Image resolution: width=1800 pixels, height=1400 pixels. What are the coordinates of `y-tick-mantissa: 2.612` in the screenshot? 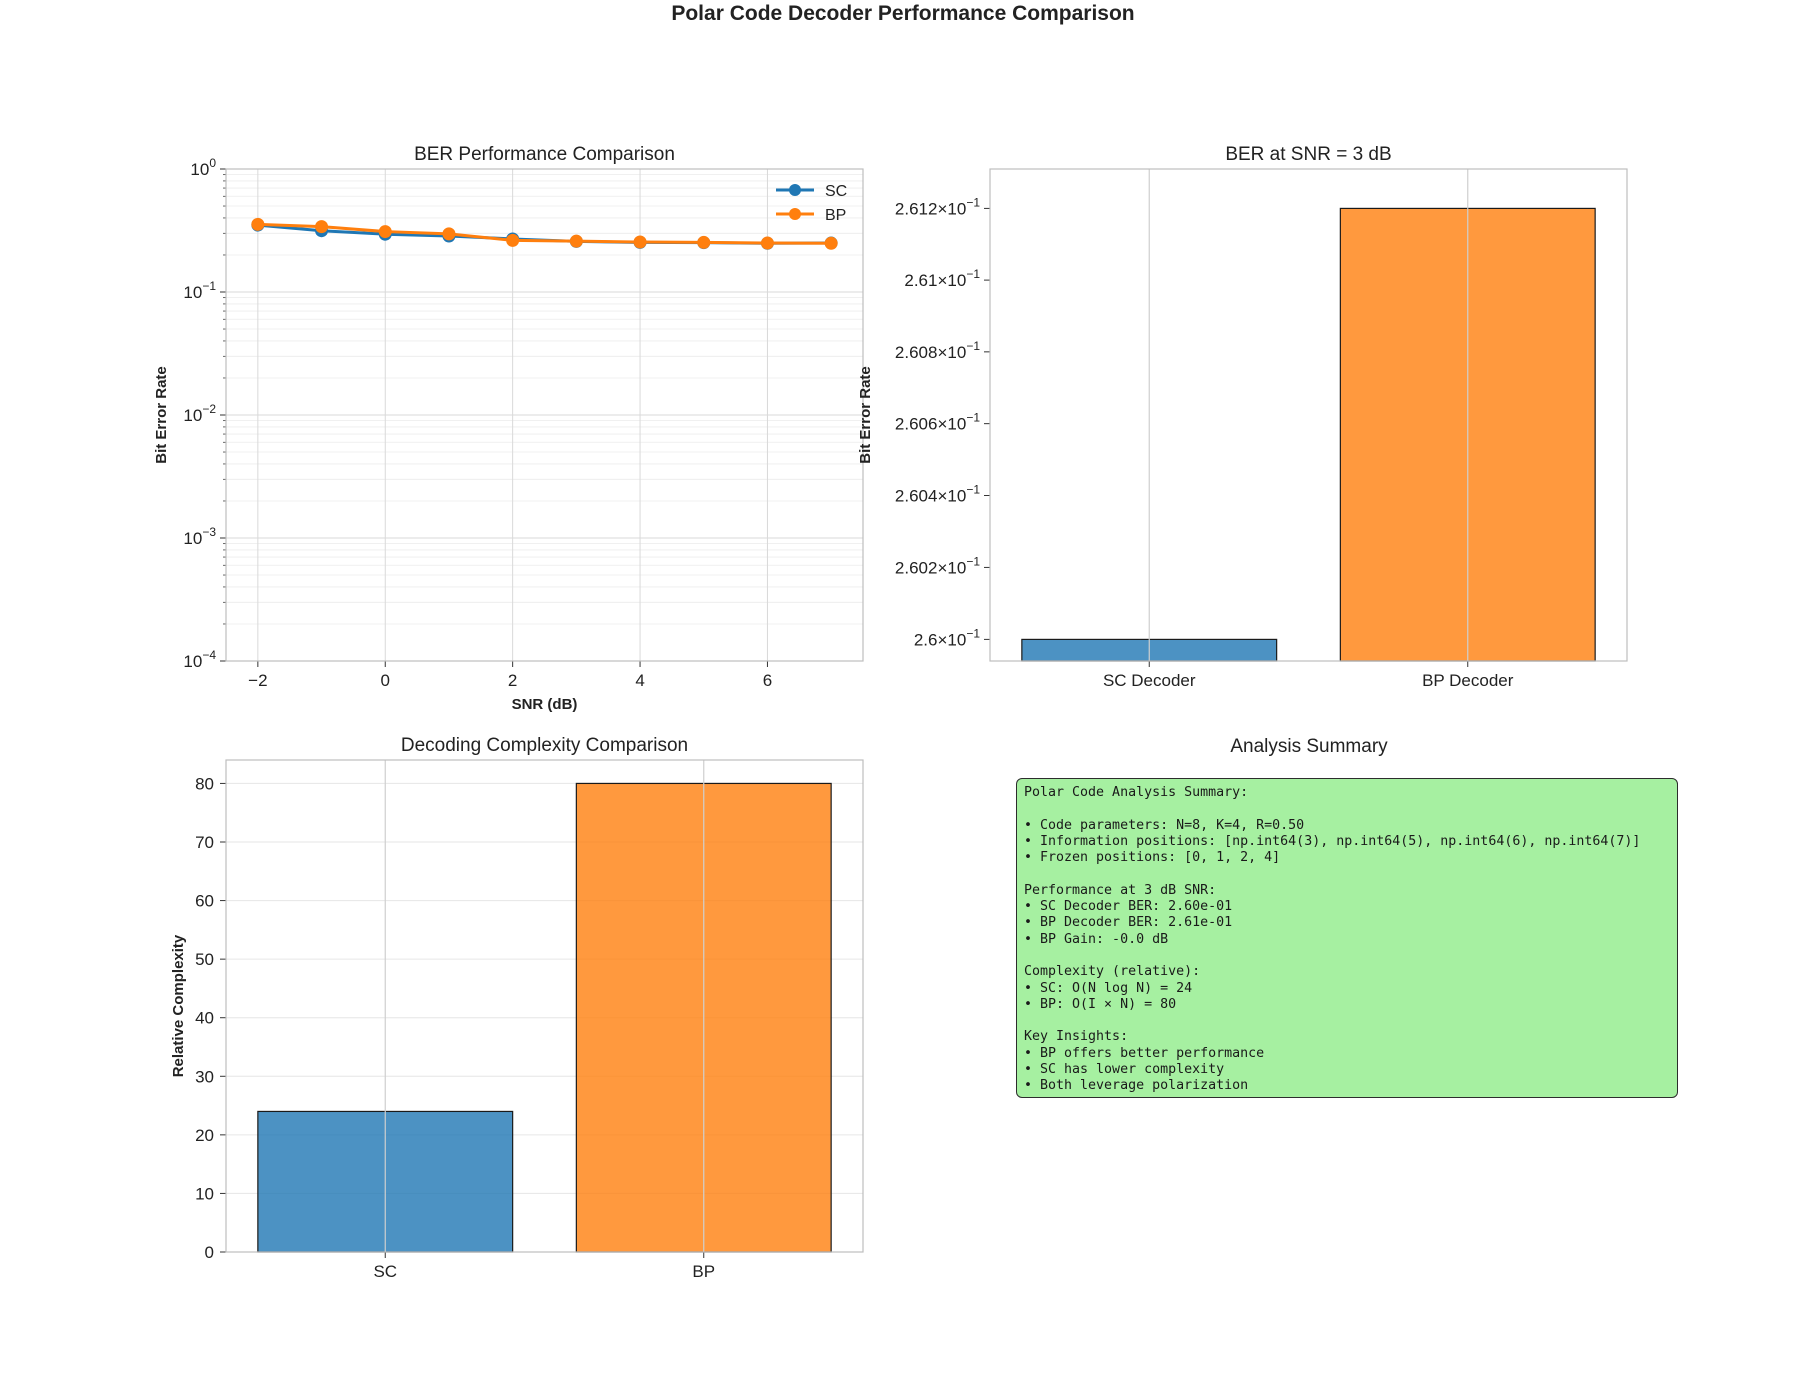 It's located at (916, 208).